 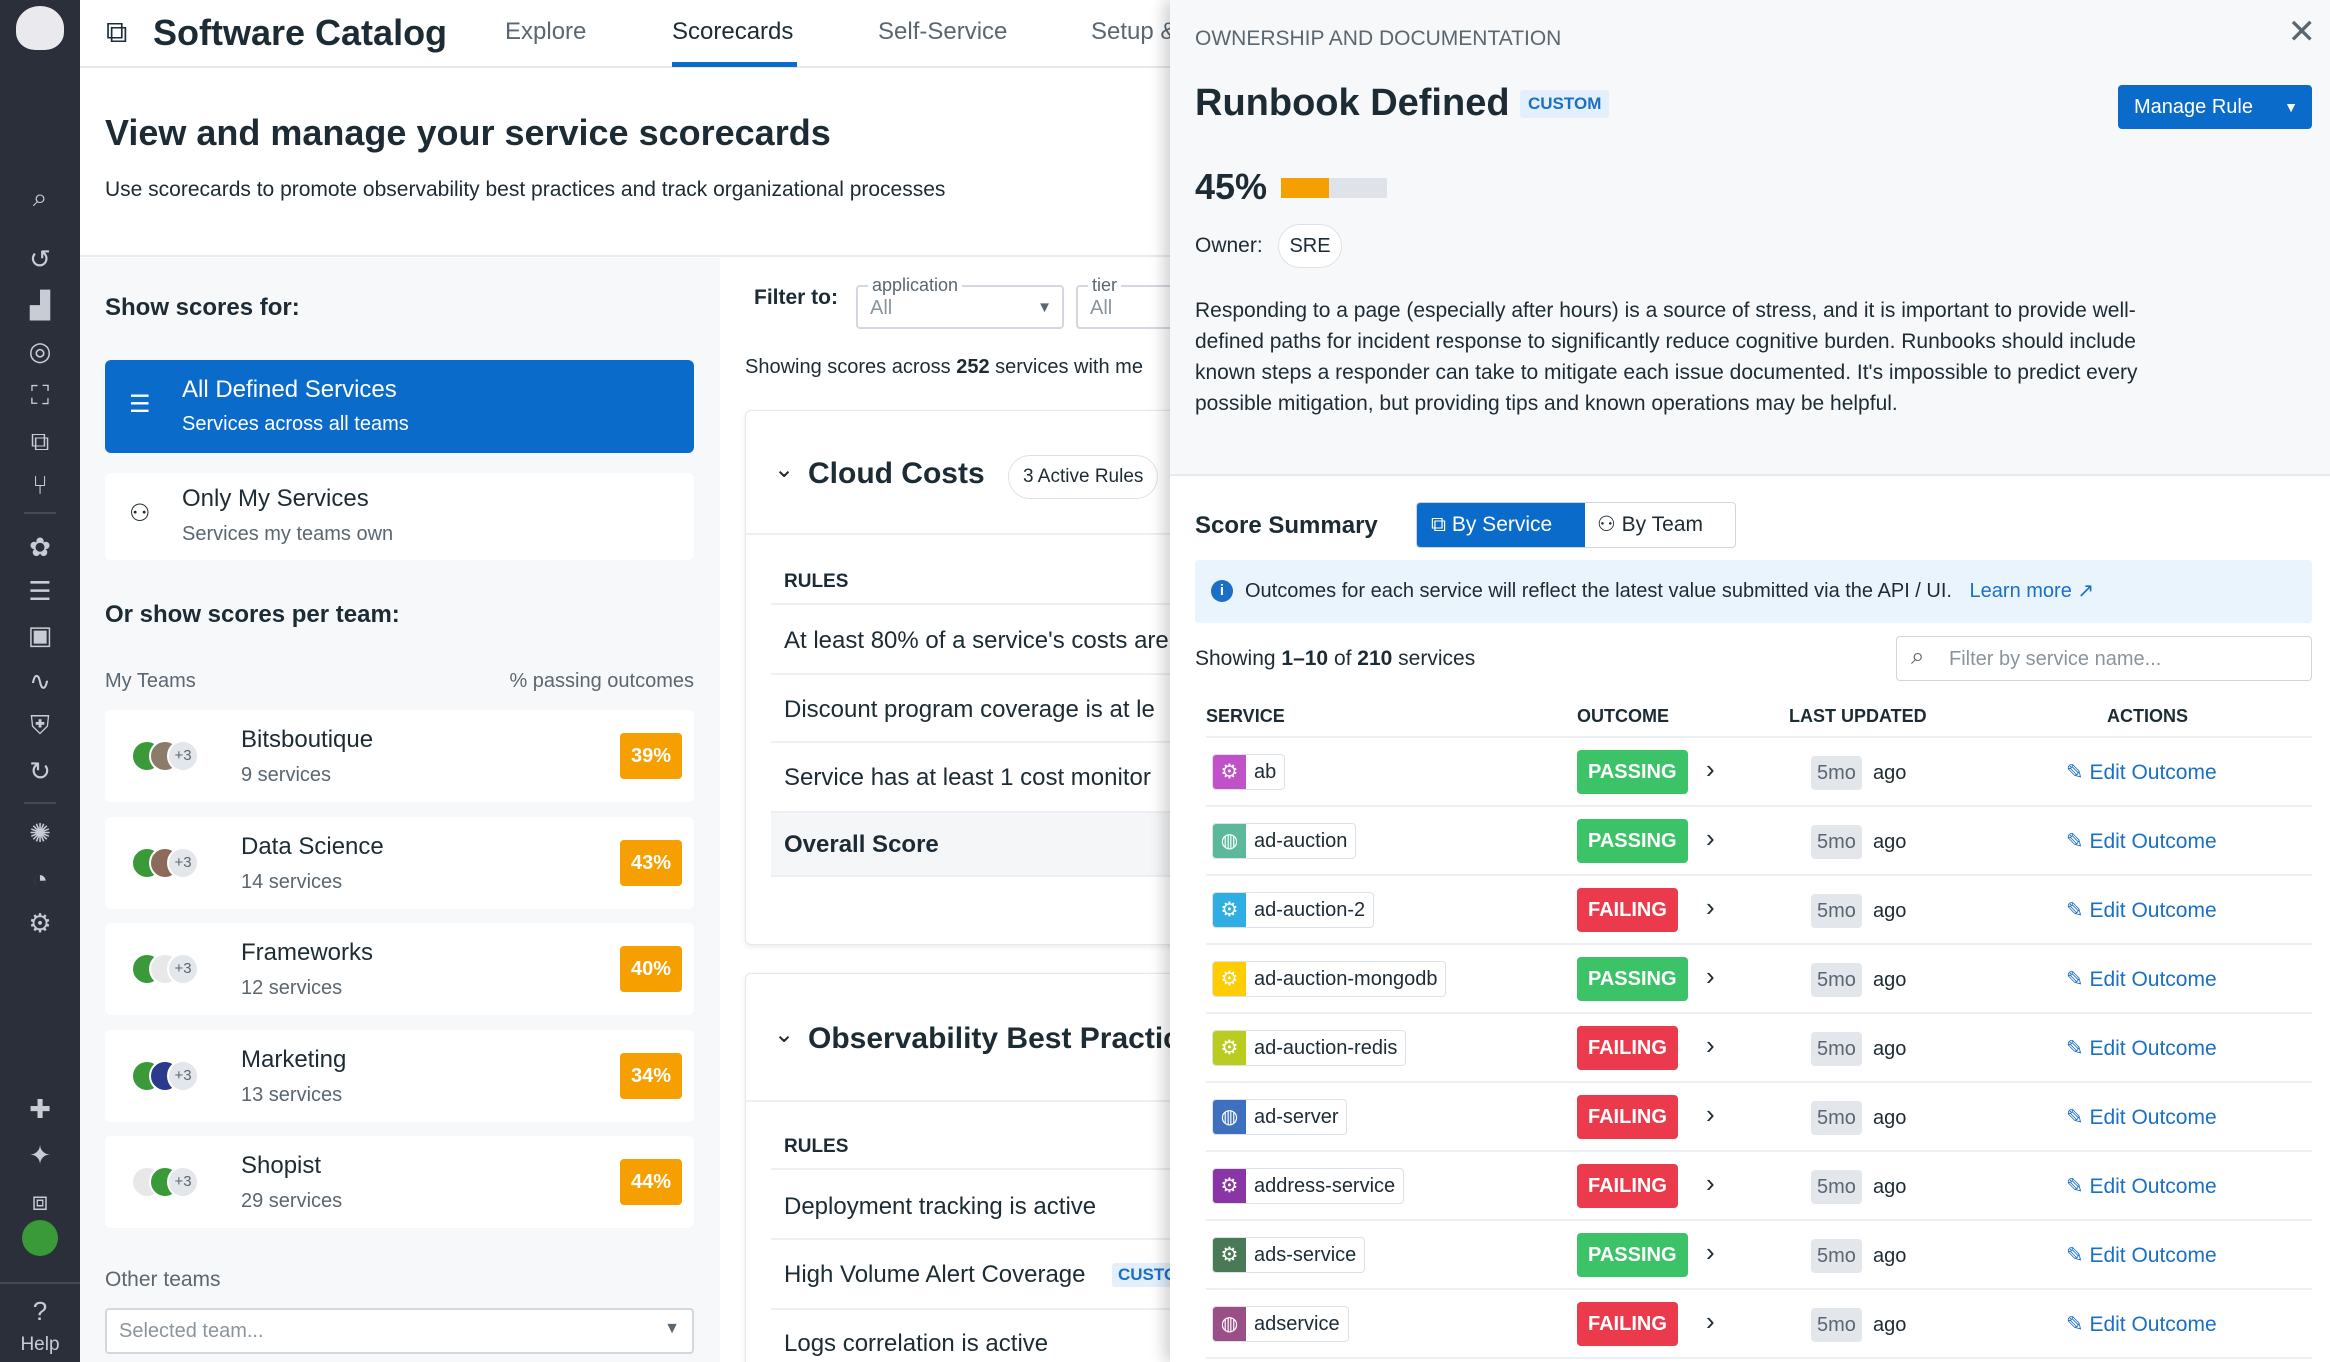 I want to click on team-card: +3 Bitsboutique 9 services 39%, so click(x=399, y=756).